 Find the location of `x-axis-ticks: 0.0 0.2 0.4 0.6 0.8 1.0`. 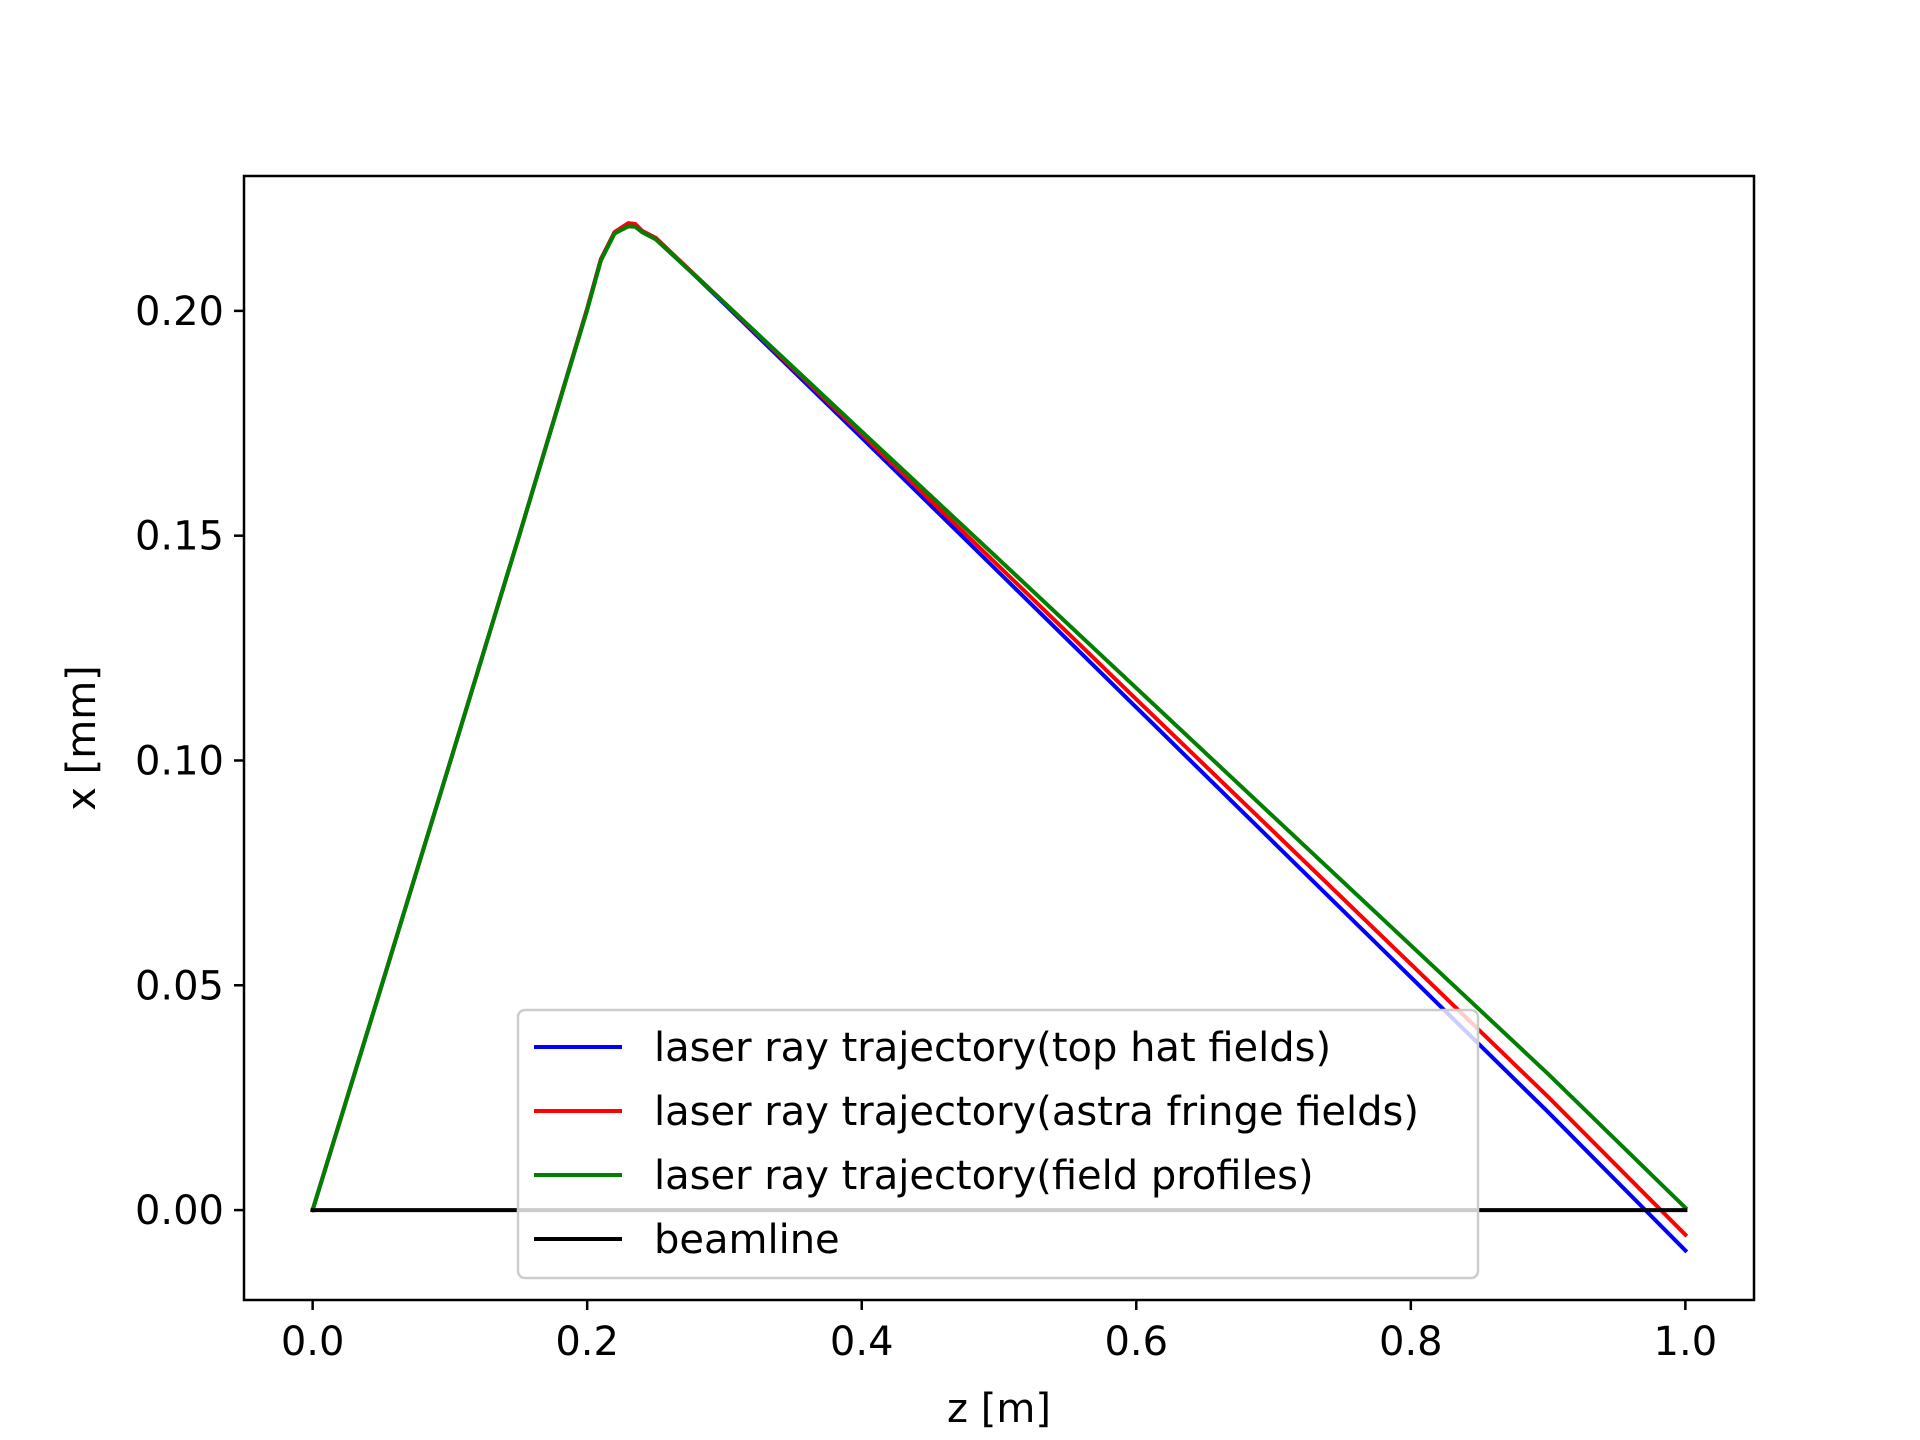

x-axis-ticks: 0.0 0.2 0.4 0.6 0.8 1.0 is located at coordinates (999, 1332).